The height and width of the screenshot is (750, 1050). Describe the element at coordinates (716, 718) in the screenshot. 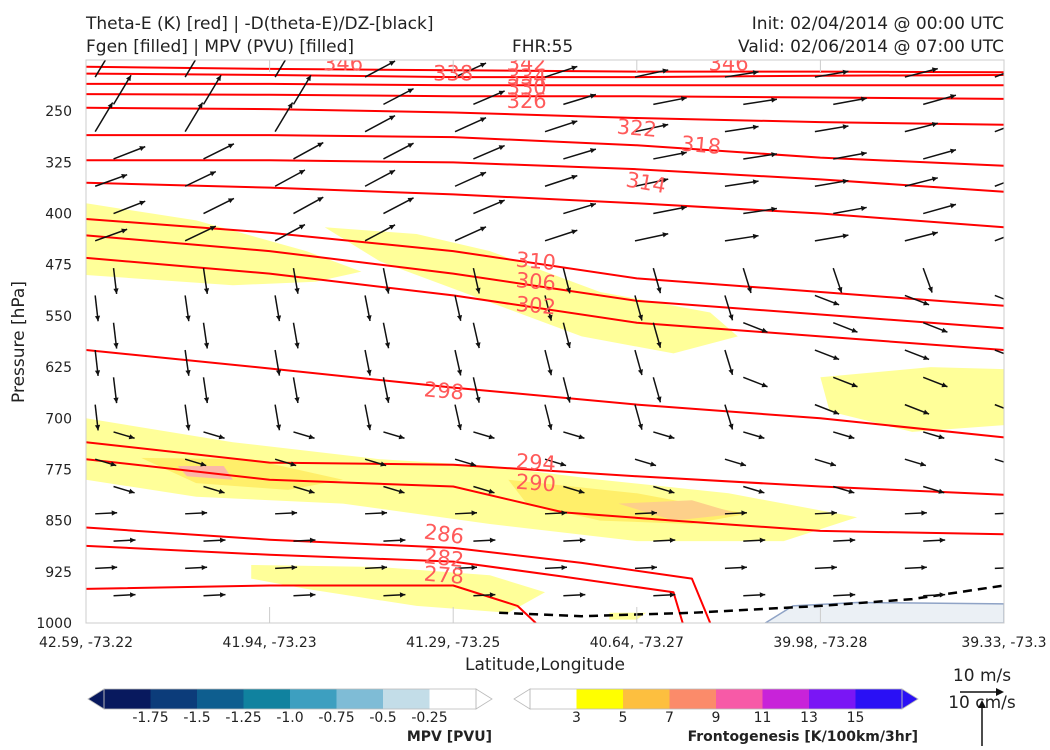

I see `colorbar-tick-label: 9` at that location.